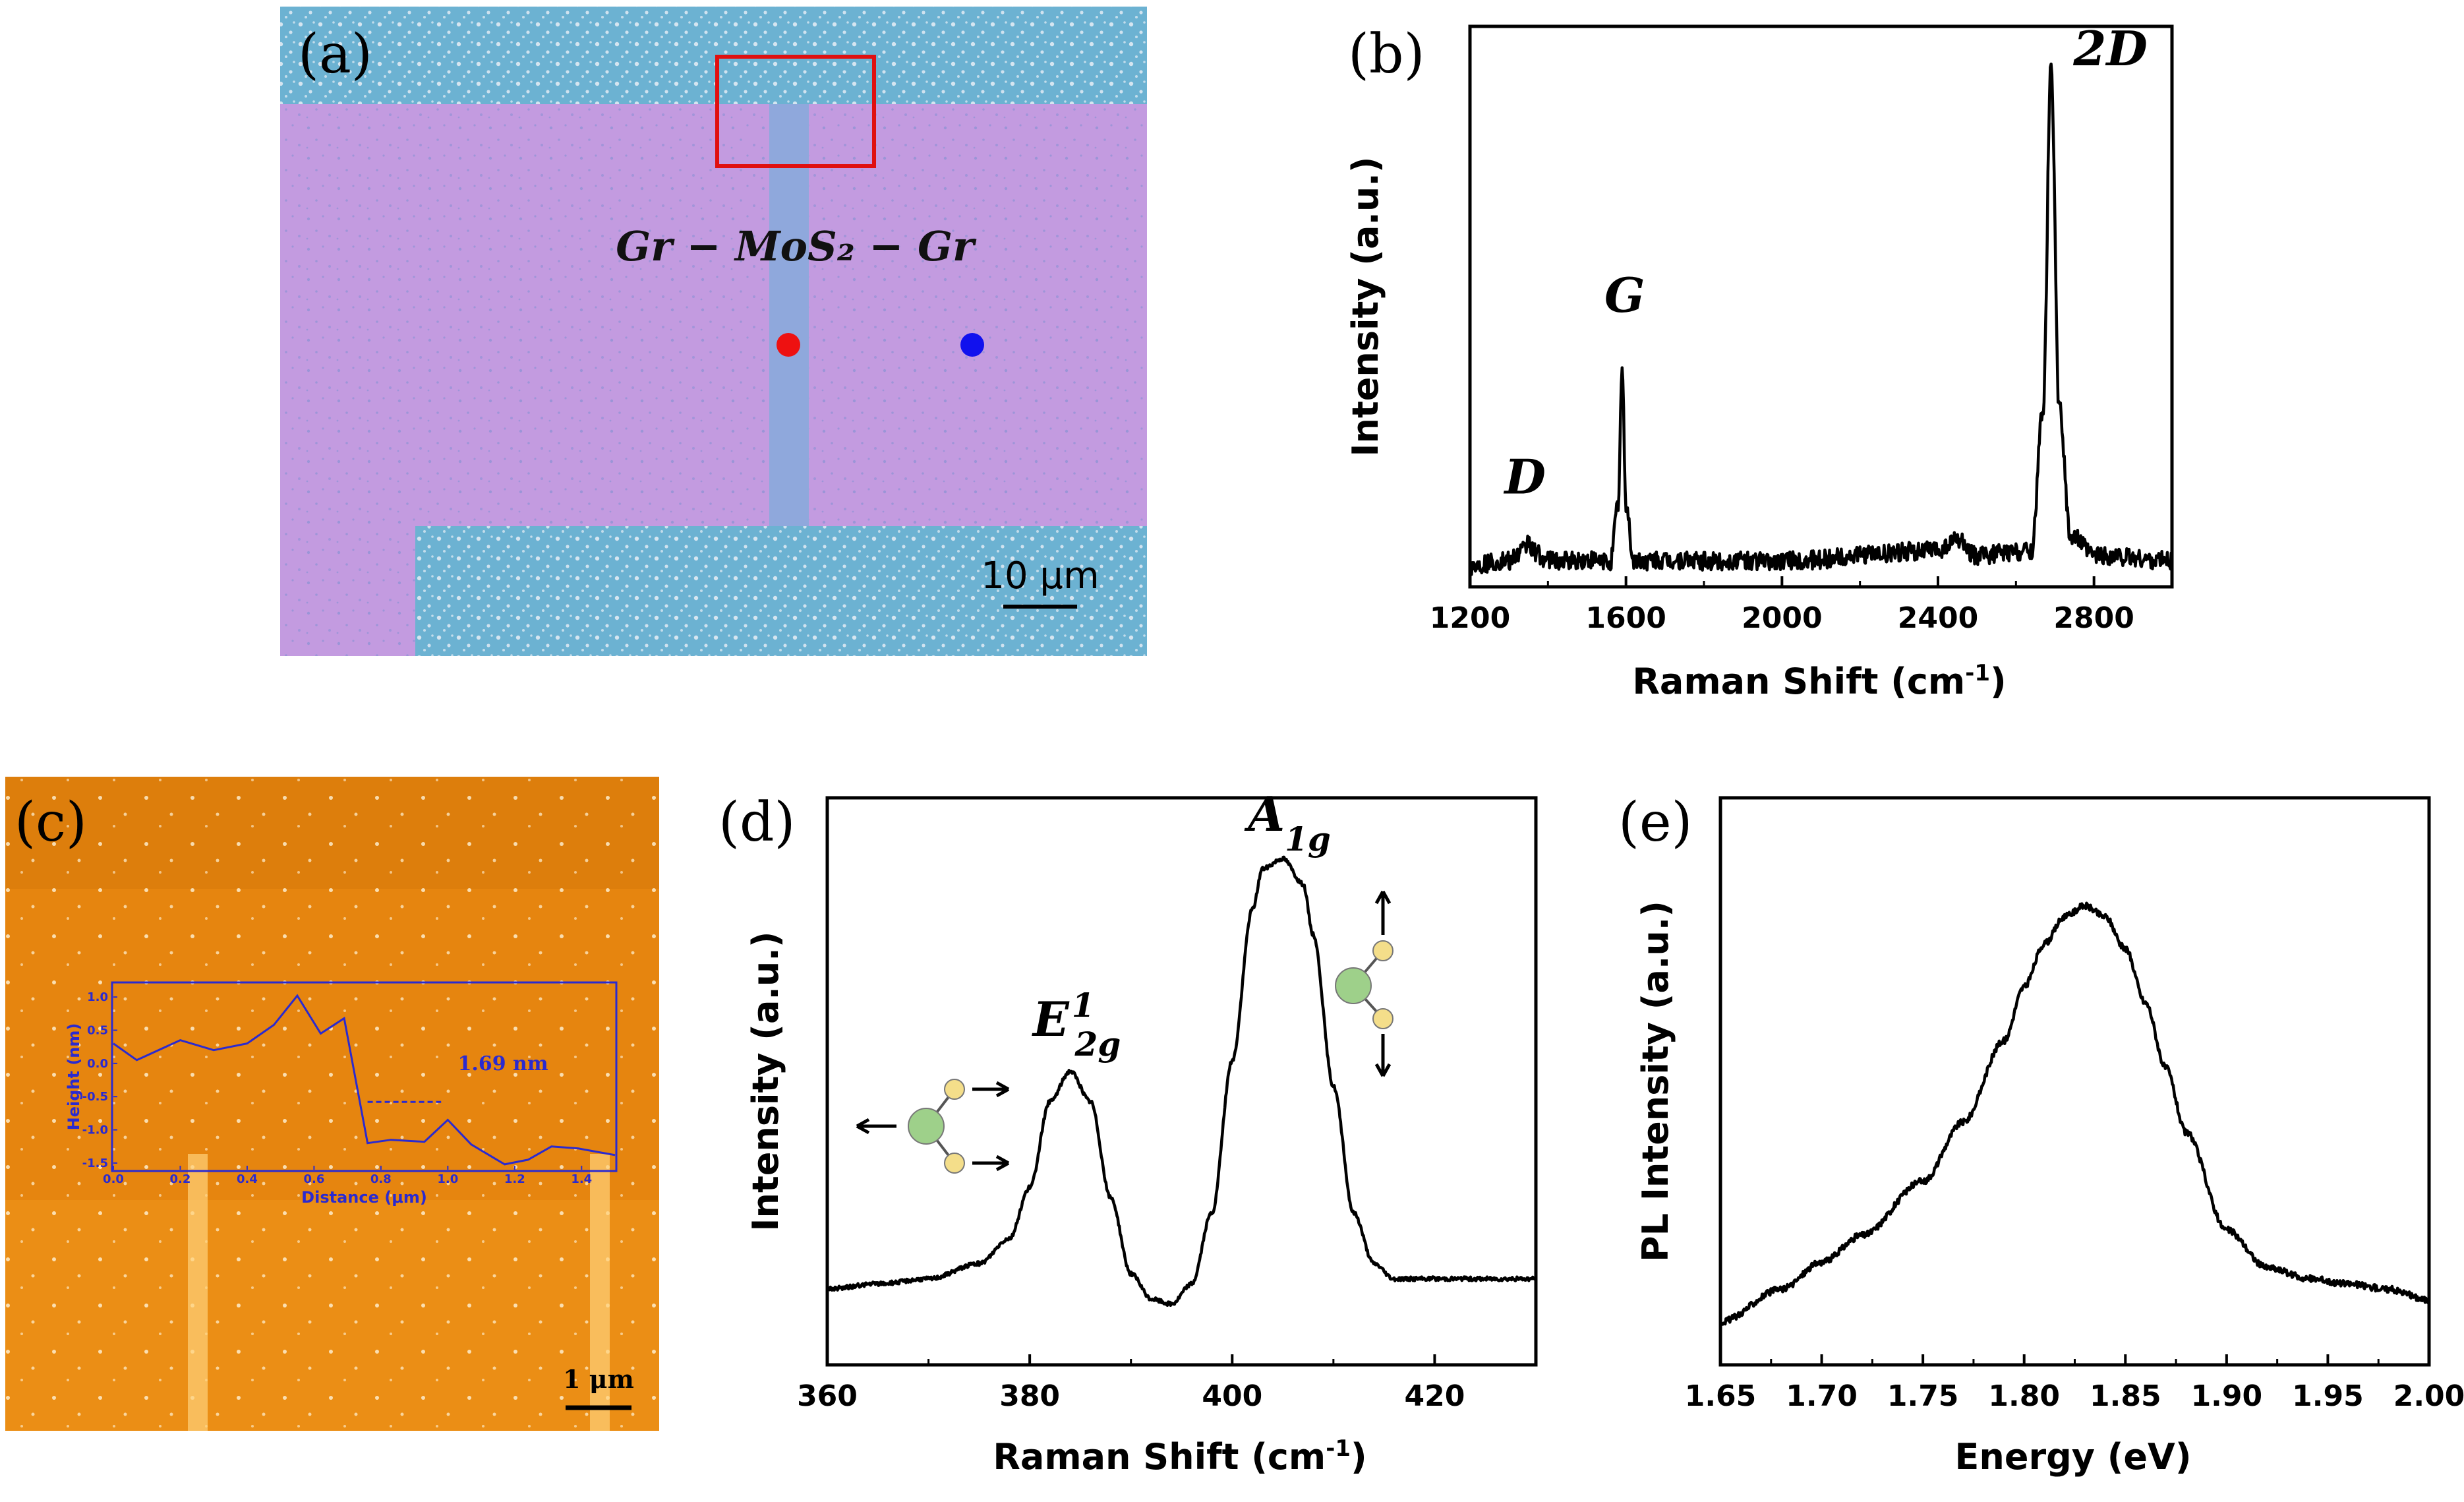 The width and height of the screenshot is (2464, 1502). What do you see at coordinates (313, 1179) in the screenshot?
I see `inset-x-tick-label: 0.6` at bounding box center [313, 1179].